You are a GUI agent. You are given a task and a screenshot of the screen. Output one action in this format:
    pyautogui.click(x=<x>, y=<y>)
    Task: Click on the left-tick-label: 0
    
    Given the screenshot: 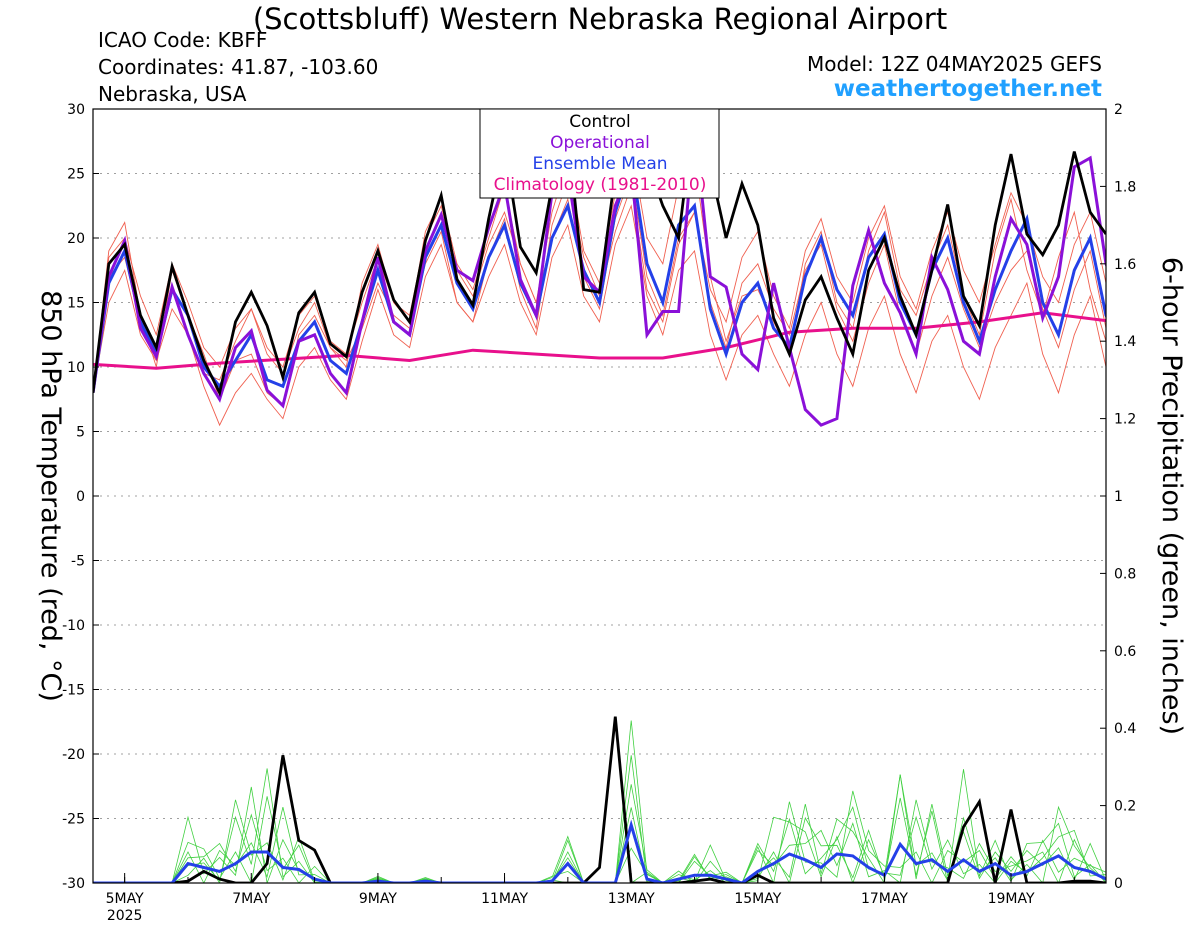 What is the action you would take?
    pyautogui.click(x=80, y=497)
    